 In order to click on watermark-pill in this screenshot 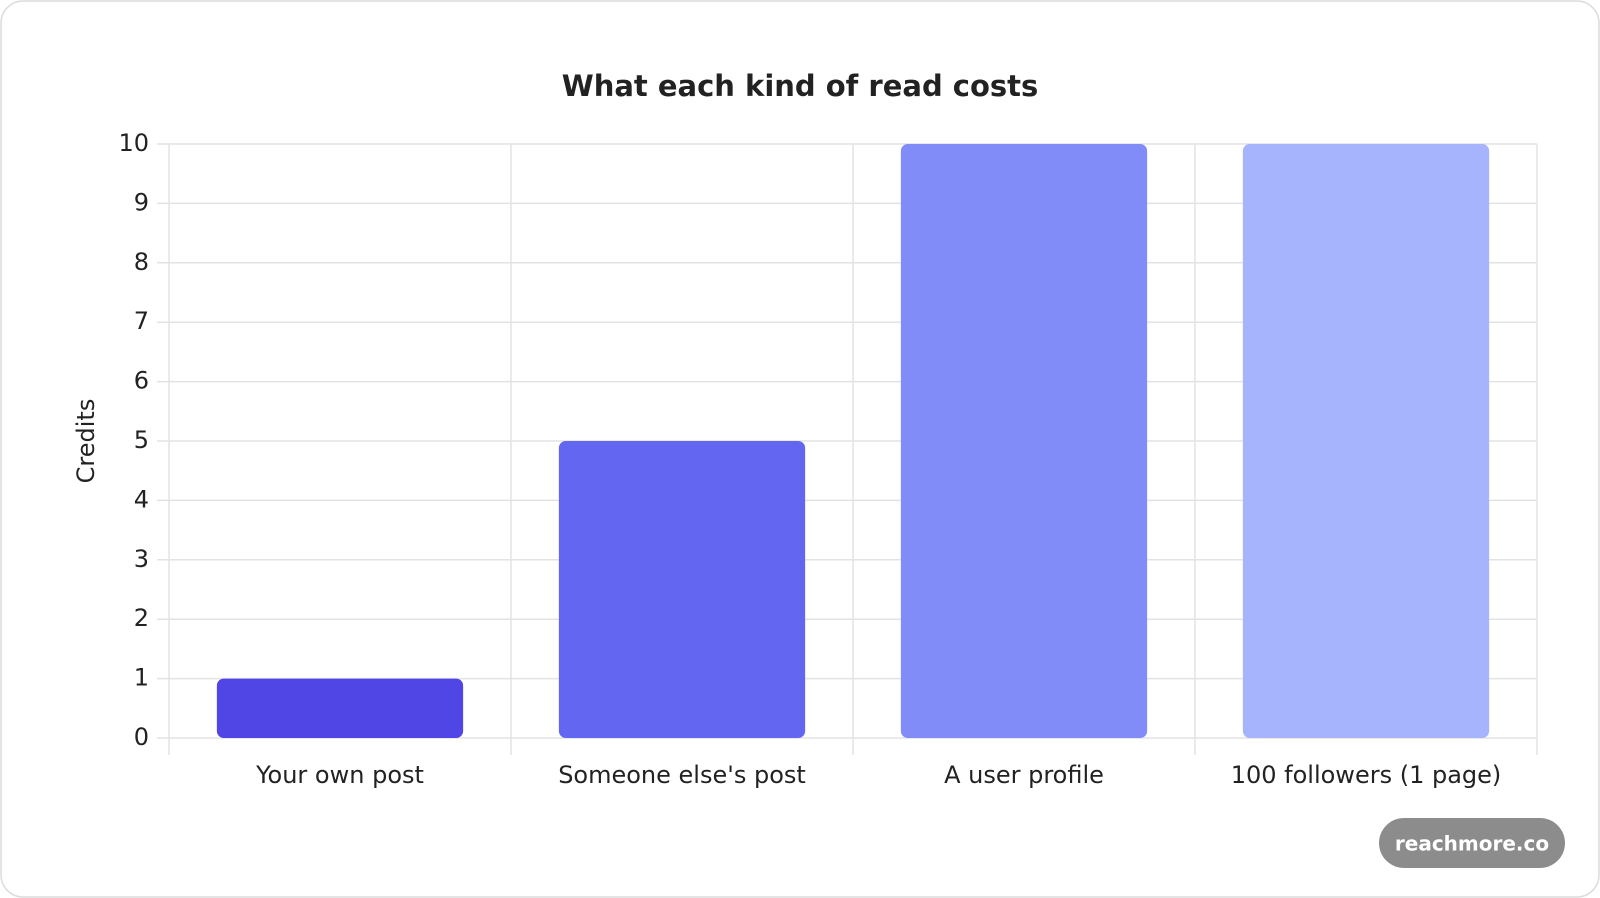, I will do `click(1472, 843)`.